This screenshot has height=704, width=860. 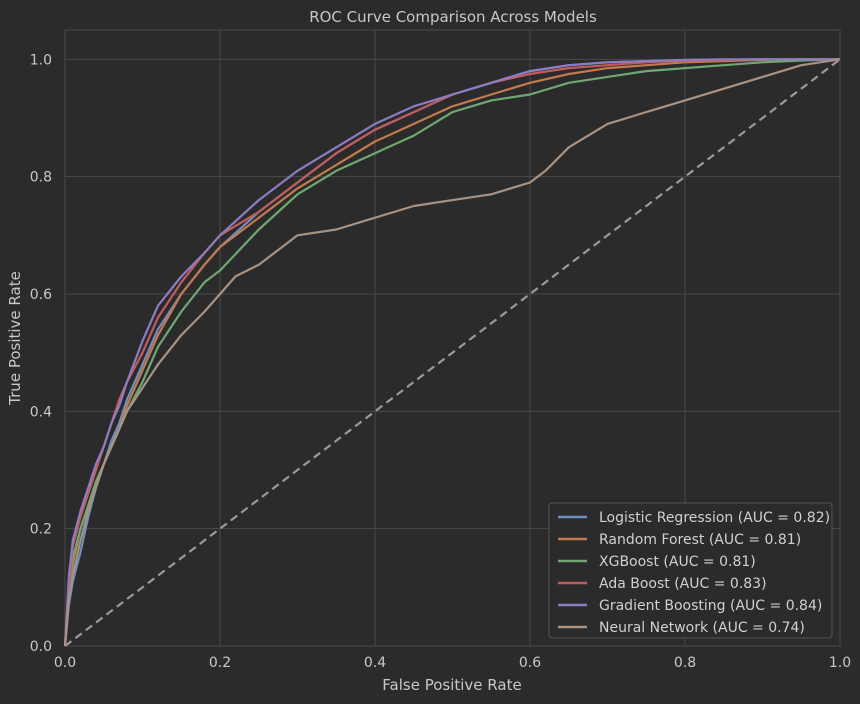 I want to click on y-tick-label: 0.0, so click(x=41, y=647).